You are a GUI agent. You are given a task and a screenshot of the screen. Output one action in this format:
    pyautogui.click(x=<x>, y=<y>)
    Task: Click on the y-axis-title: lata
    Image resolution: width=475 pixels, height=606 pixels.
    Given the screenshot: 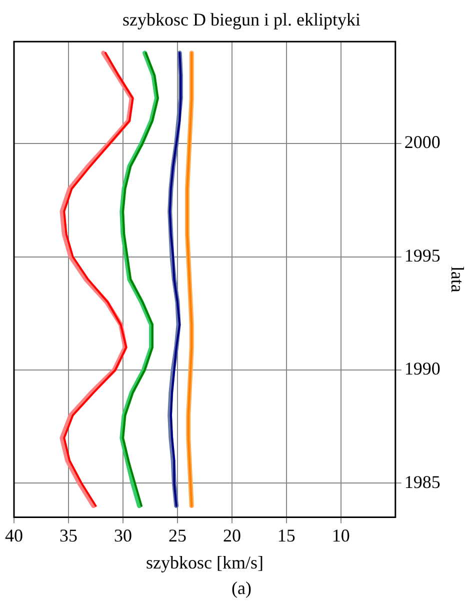 What is the action you would take?
    pyautogui.click(x=457, y=279)
    